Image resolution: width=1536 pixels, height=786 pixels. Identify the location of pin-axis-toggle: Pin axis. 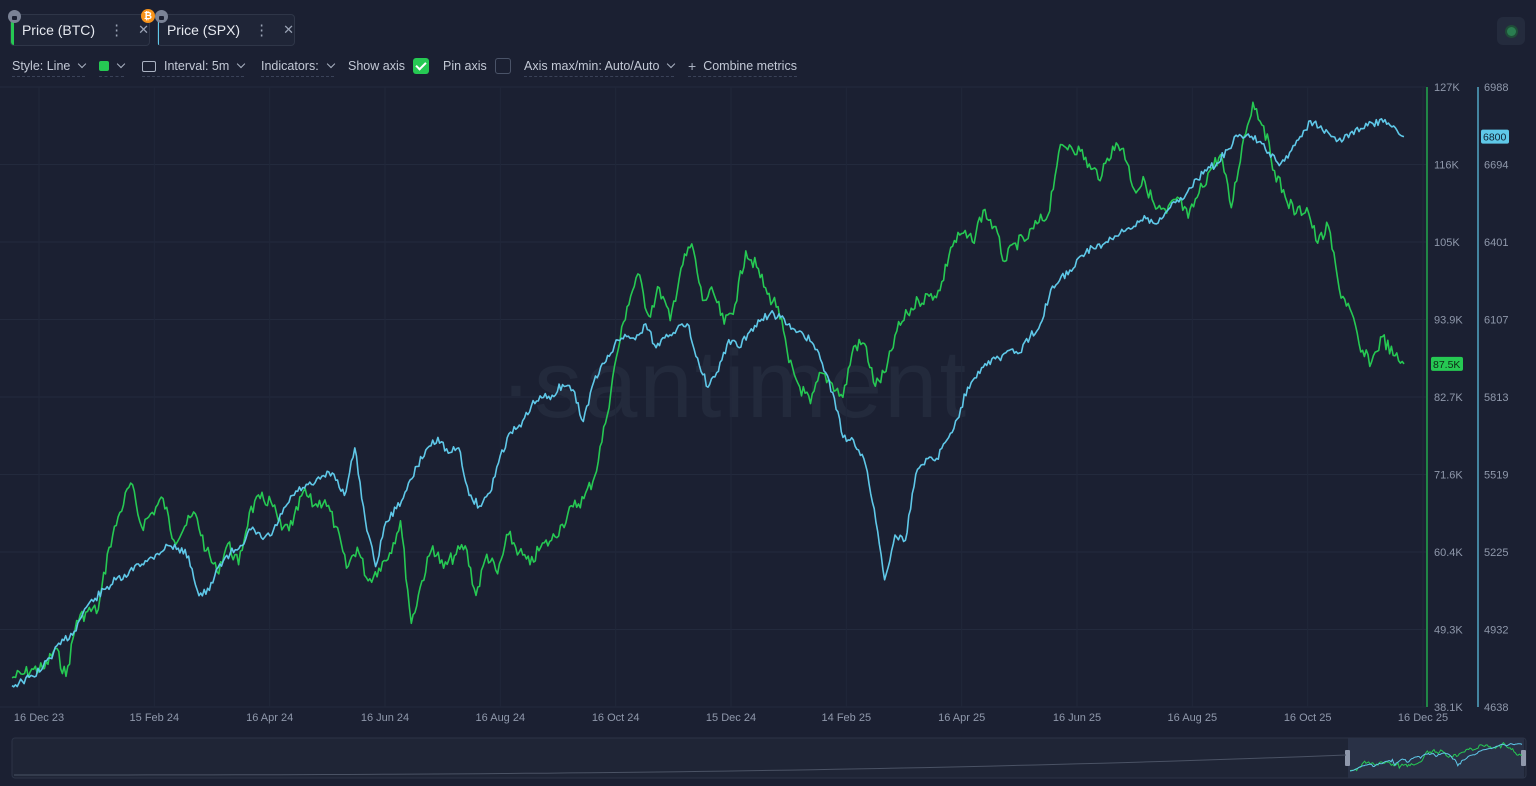
(477, 66).